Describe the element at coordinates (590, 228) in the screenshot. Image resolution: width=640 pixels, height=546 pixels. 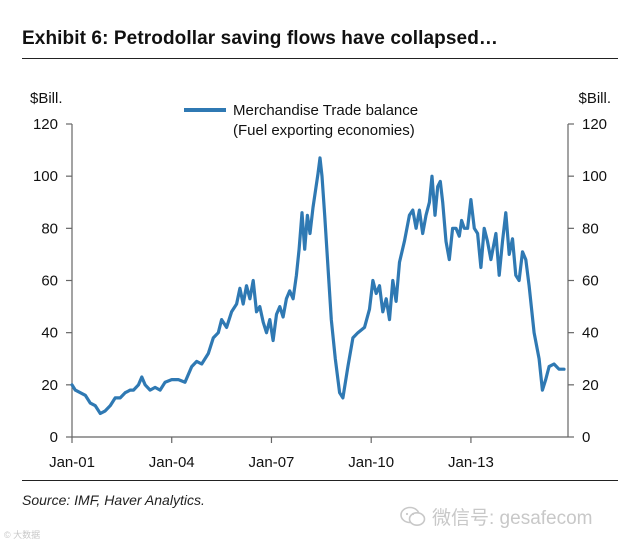
I see `y-tick-label-right: 80` at that location.